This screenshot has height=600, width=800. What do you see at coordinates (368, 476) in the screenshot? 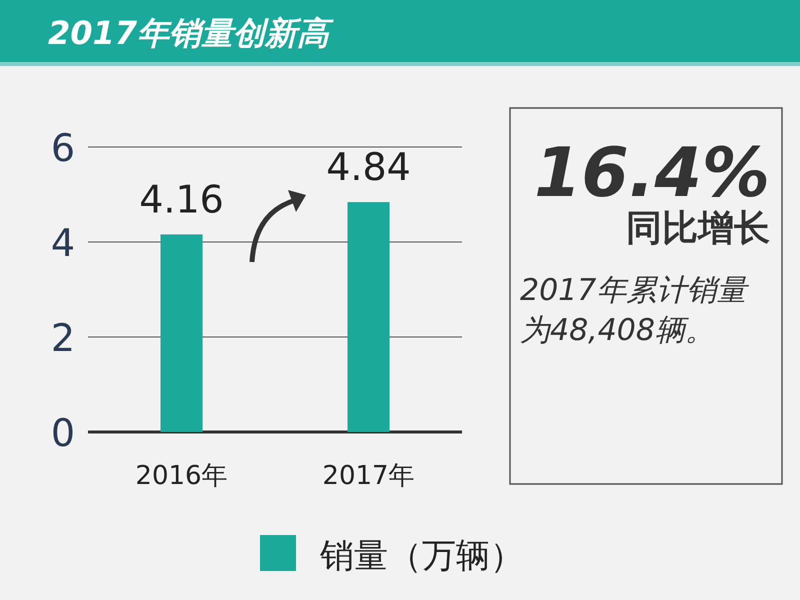
I see `x-tick-label: 2017年` at bounding box center [368, 476].